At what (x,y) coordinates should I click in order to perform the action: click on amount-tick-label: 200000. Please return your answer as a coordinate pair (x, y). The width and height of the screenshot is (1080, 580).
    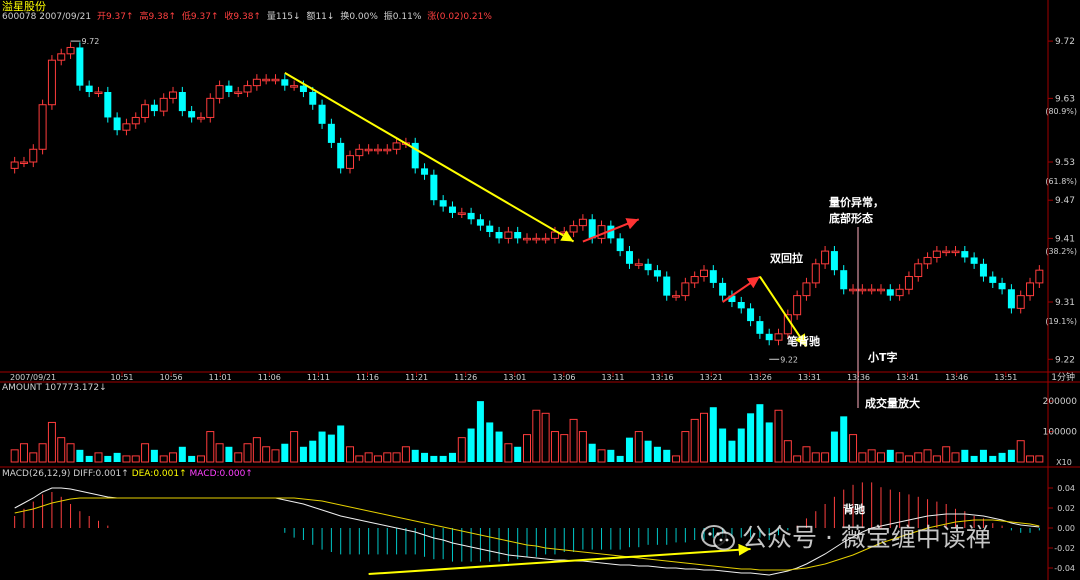
    Looking at the image, I should click on (1060, 402).